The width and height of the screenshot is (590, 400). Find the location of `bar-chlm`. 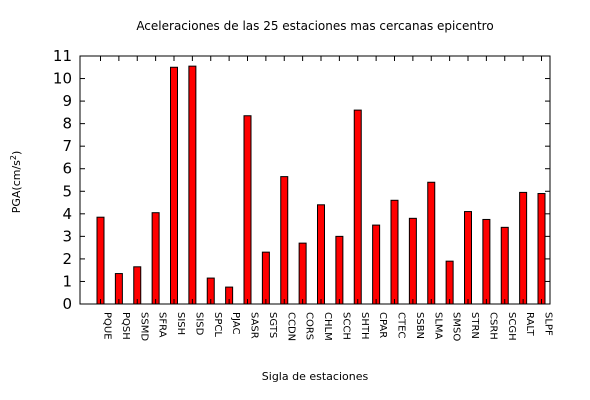

bar-chlm is located at coordinates (321, 254).